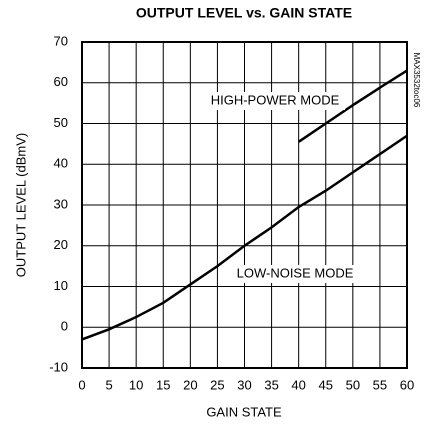 Image resolution: width=425 pixels, height=430 pixels. What do you see at coordinates (244, 13) in the screenshot?
I see `chart-title: OUTPUT LEVEL vs. GAIN STATE` at bounding box center [244, 13].